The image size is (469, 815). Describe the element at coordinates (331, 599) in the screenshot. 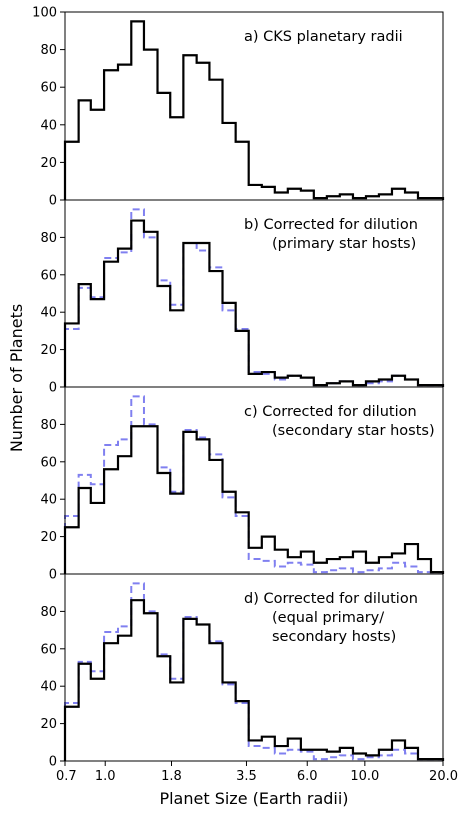

I see `panel-annotation-line: d) Corrected for dilution` at that location.